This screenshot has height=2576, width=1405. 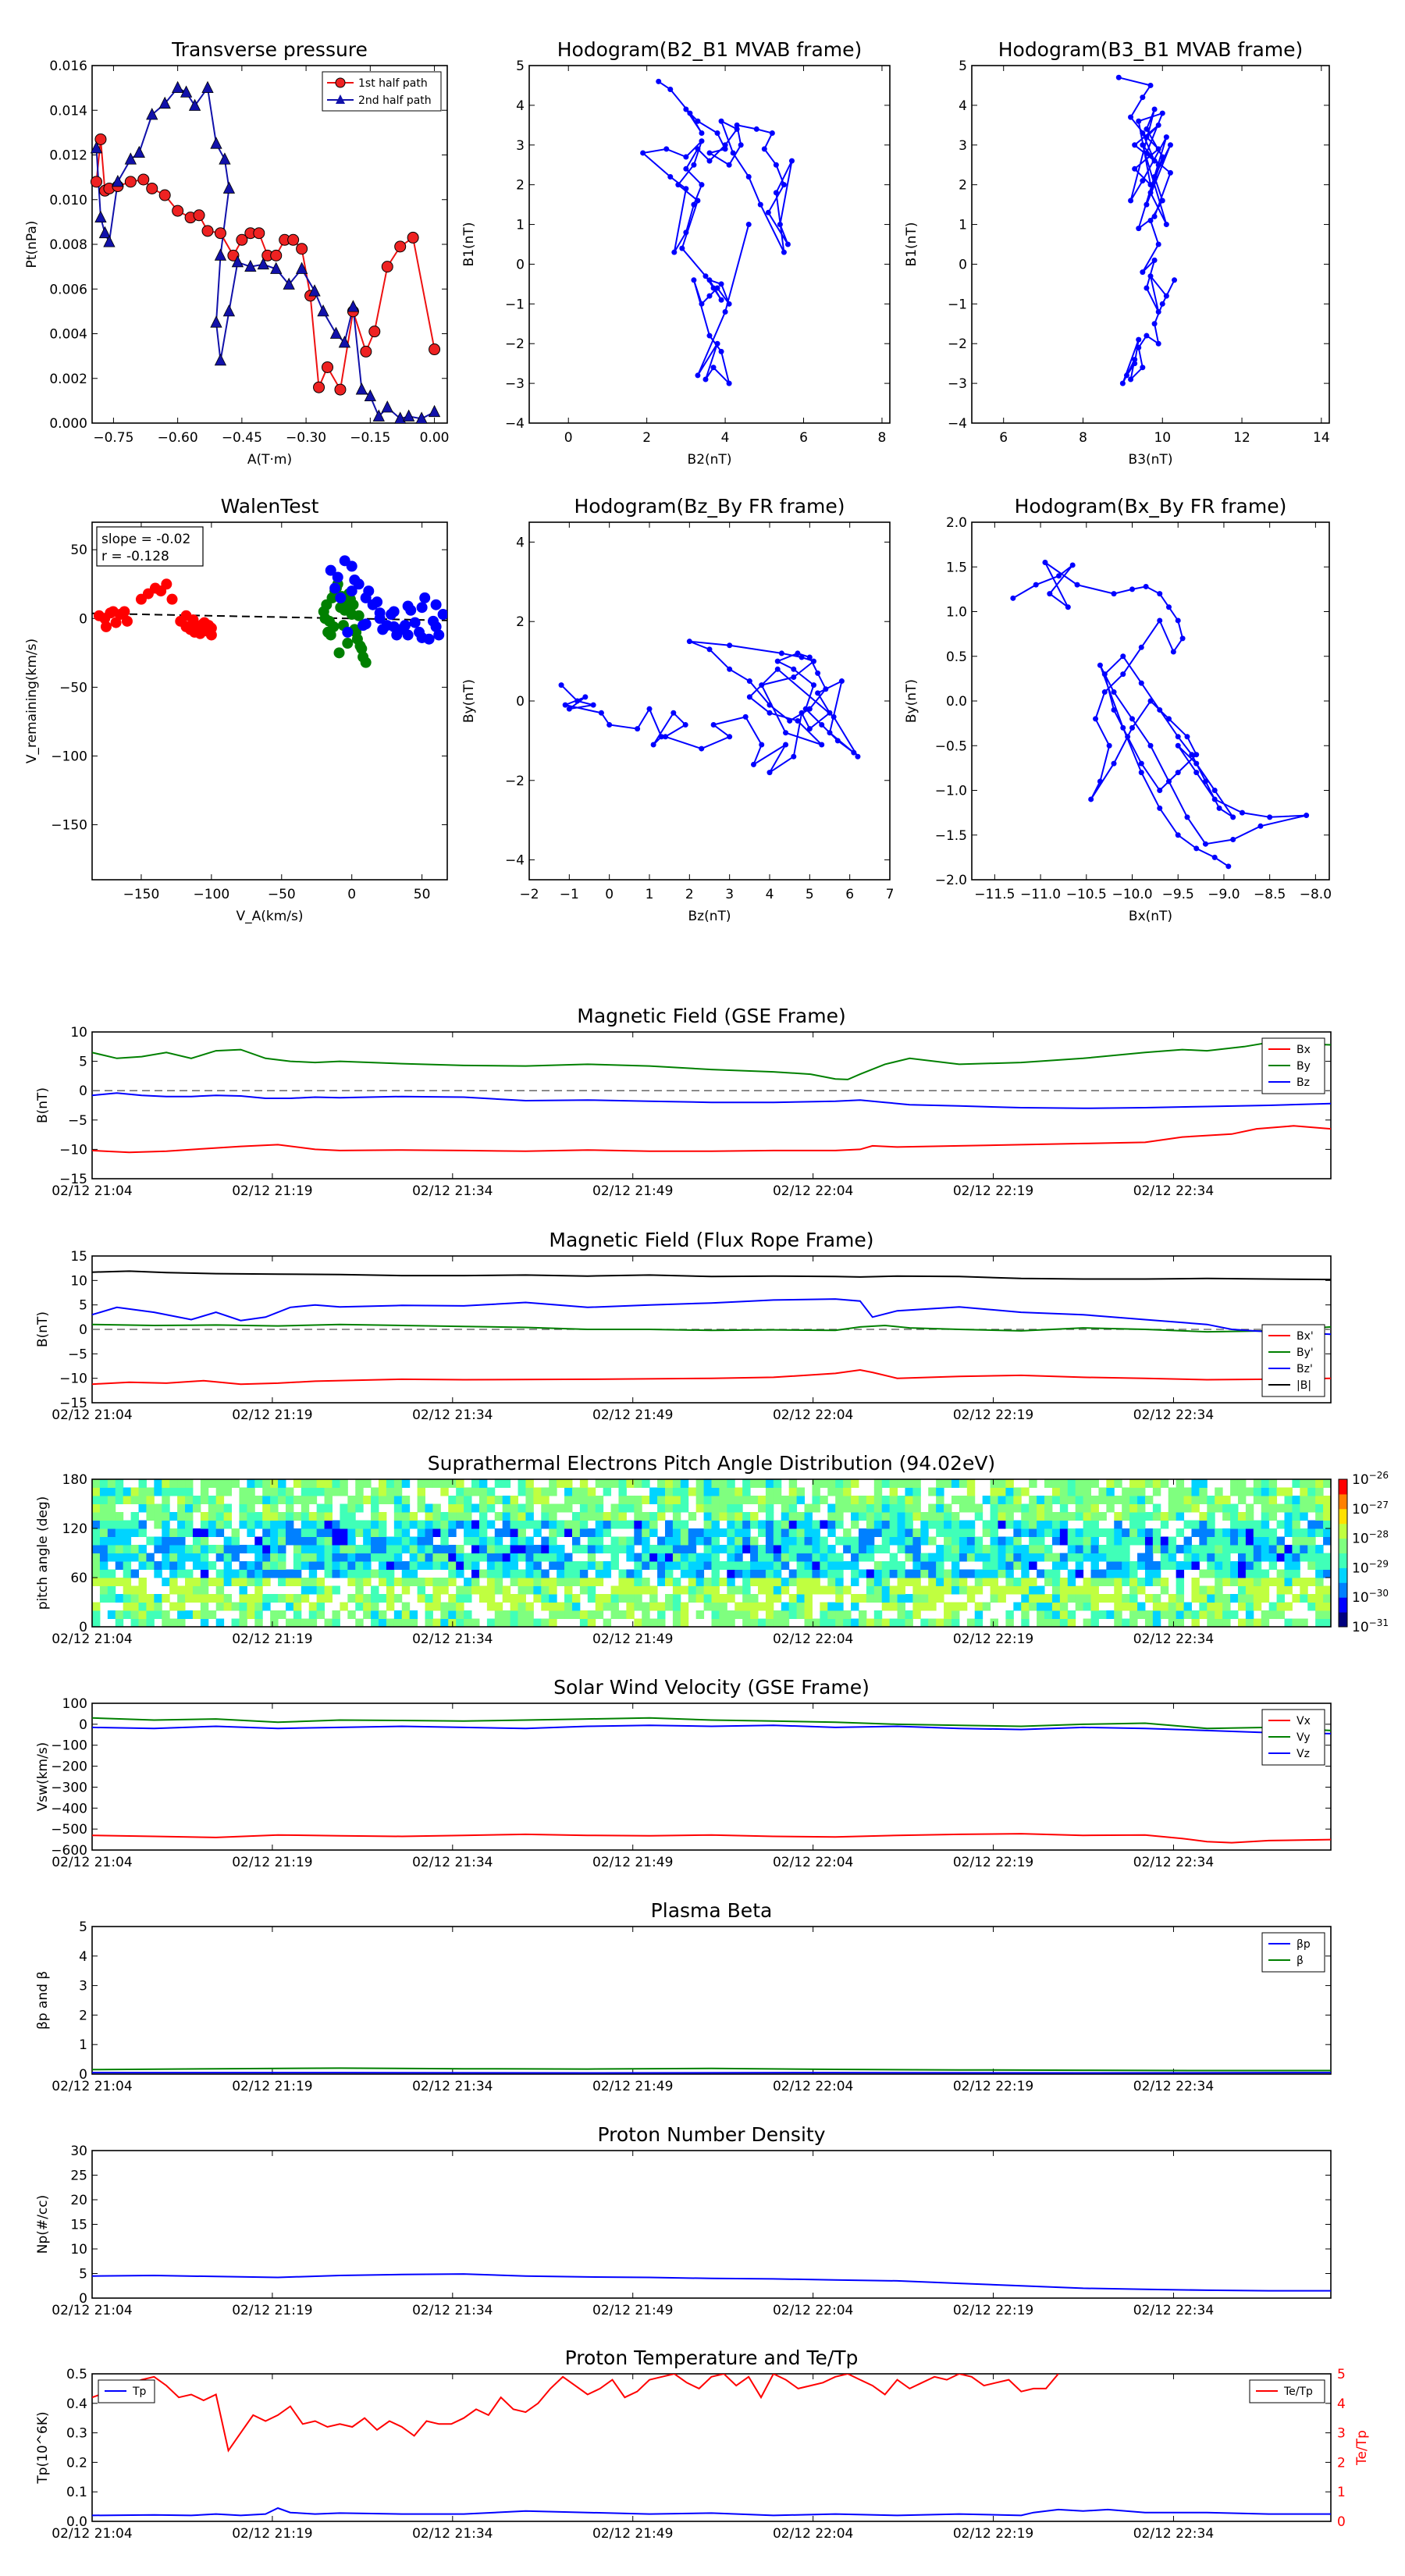 I want to click on legend-label: β, so click(x=1300, y=1961).